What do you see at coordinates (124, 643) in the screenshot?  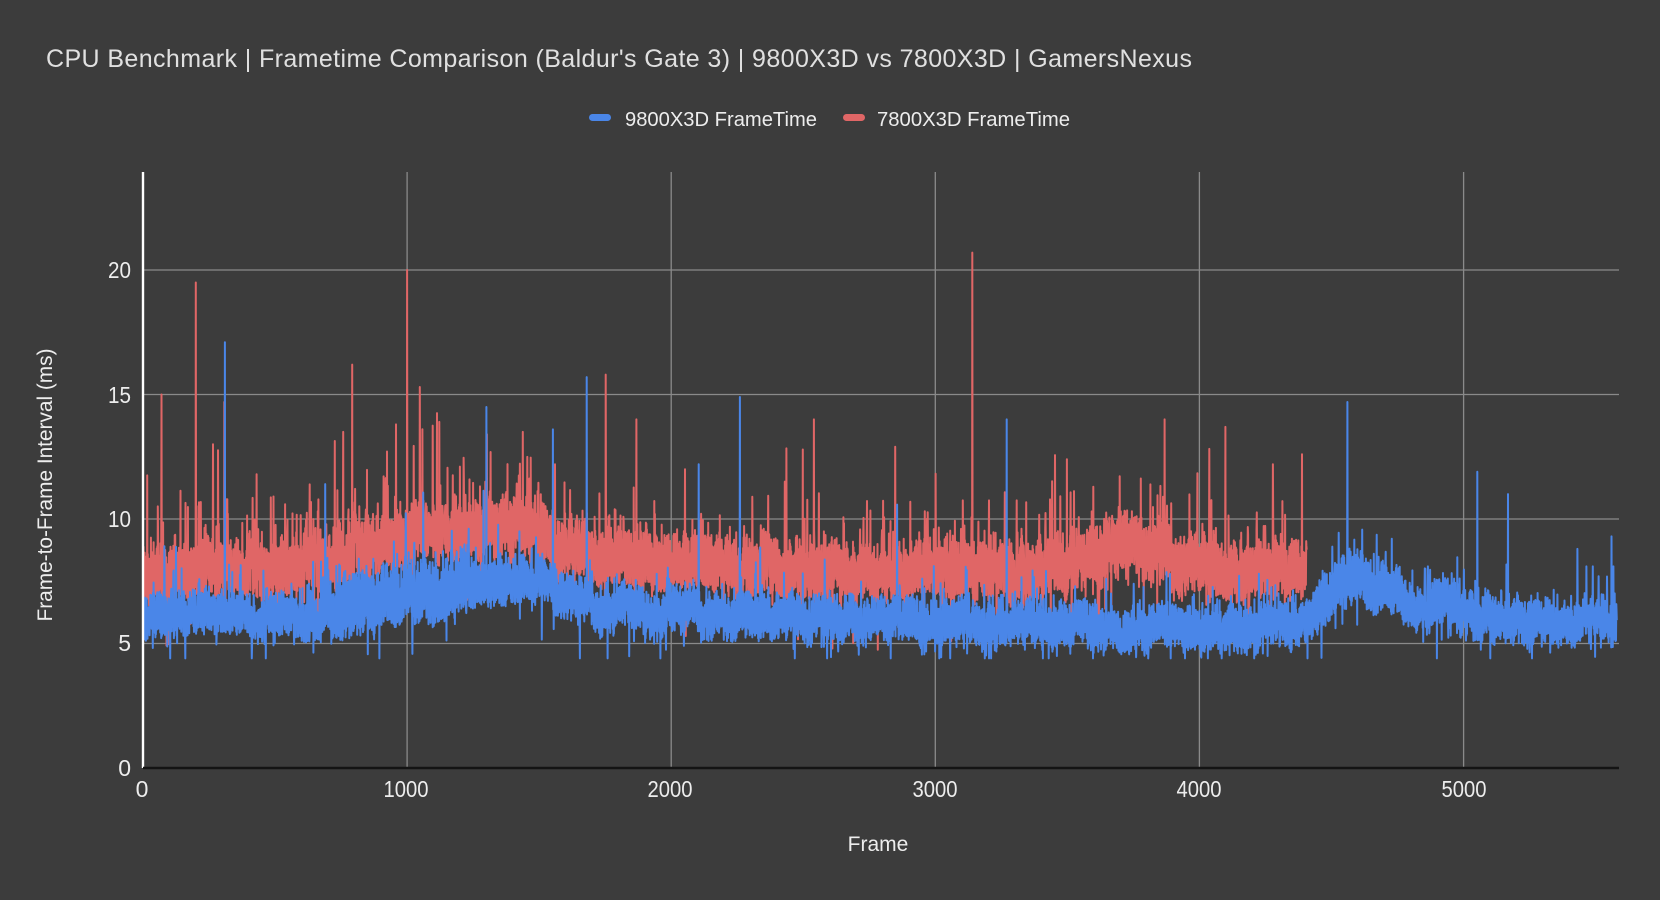 I see `svg-text: 5` at bounding box center [124, 643].